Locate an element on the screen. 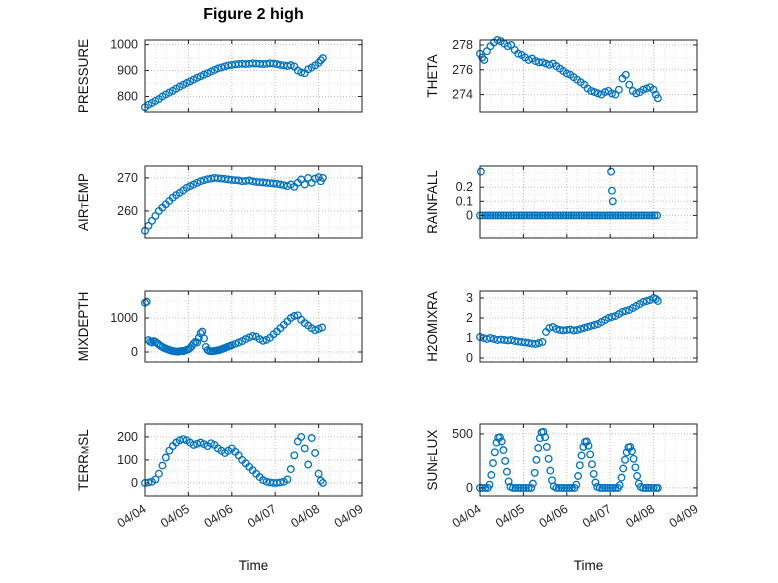 This screenshot has height=583, width=778. y-axis-label-air-temp: AIRTEMP is located at coordinates (84, 202).